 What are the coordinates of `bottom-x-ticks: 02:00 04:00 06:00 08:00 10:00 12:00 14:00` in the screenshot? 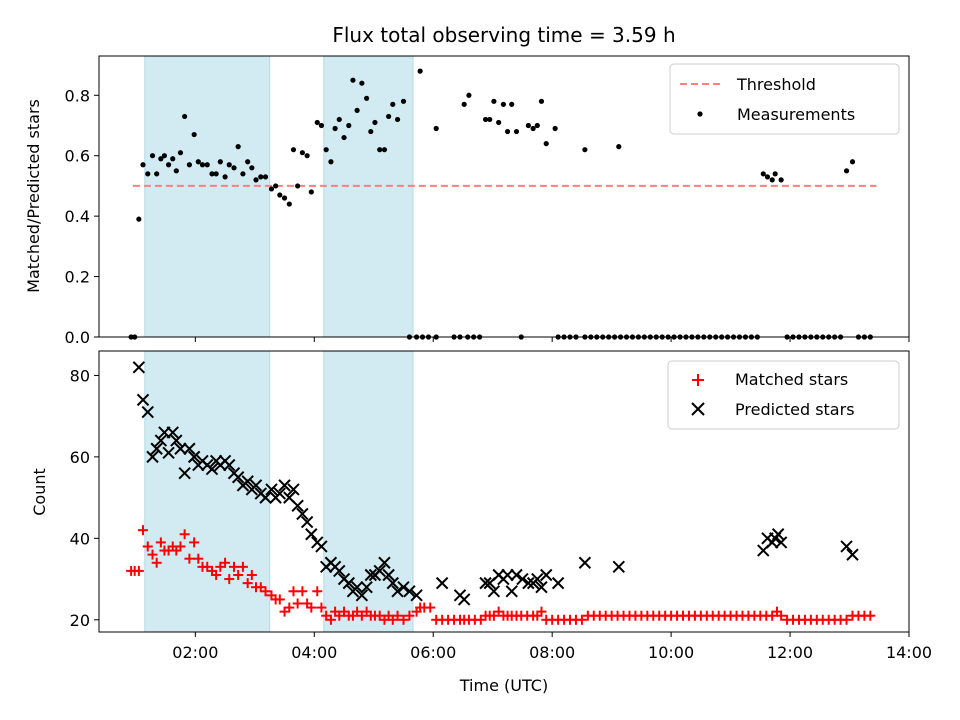 It's located at (552, 647).